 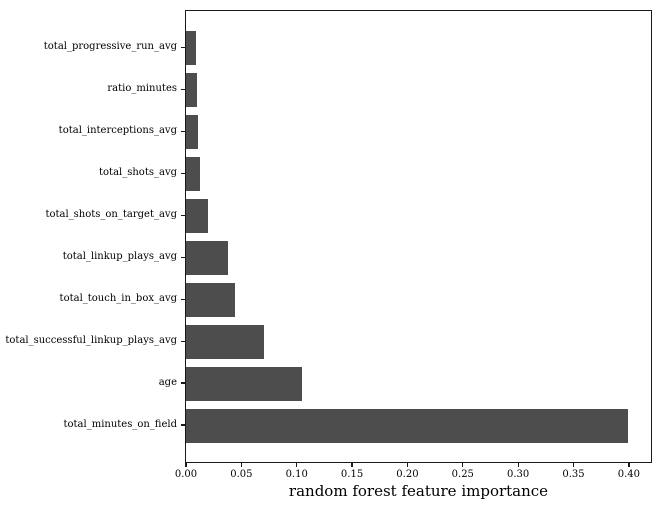 What do you see at coordinates (193, 174) in the screenshot?
I see `bar-total_shots_avg` at bounding box center [193, 174].